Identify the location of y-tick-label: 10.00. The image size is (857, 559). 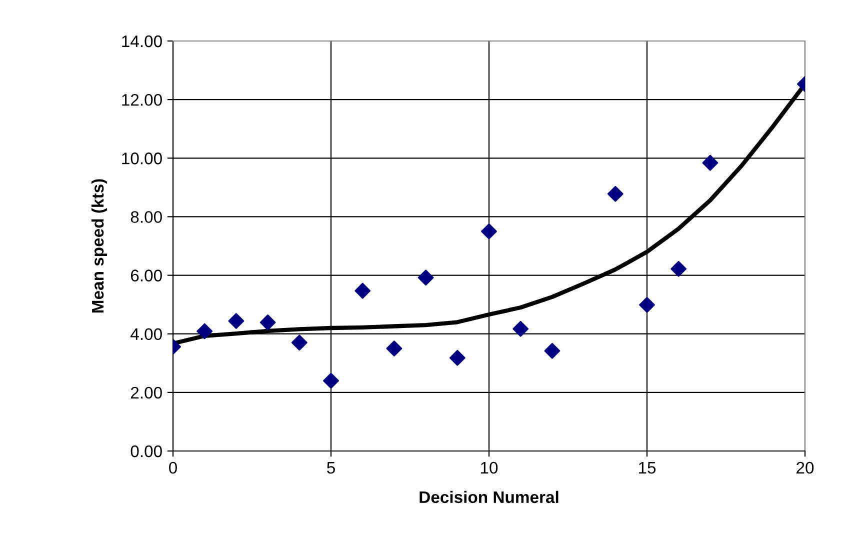
(142, 158).